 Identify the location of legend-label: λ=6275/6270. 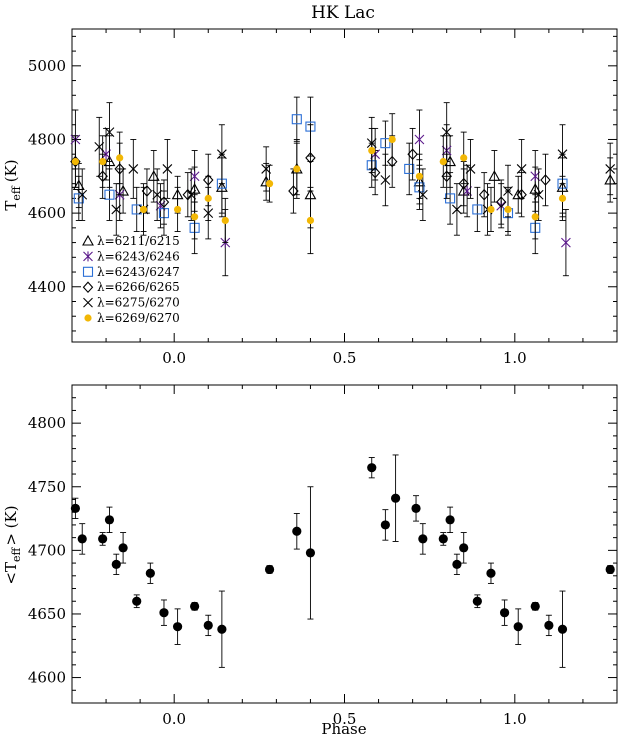
(138, 303).